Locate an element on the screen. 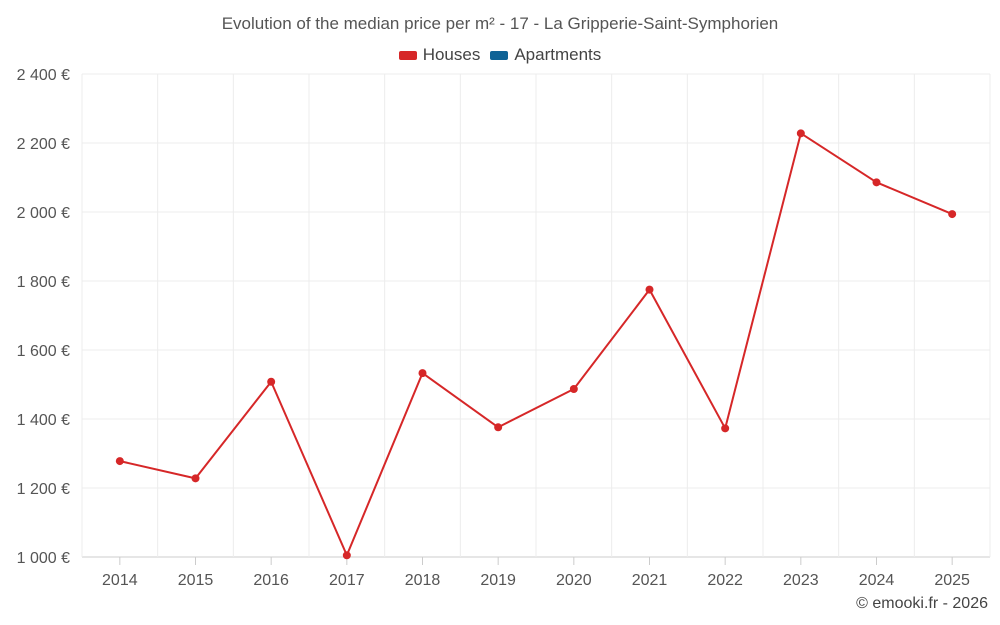 The width and height of the screenshot is (1000, 625). x-tick-label: 2022 is located at coordinates (725, 580).